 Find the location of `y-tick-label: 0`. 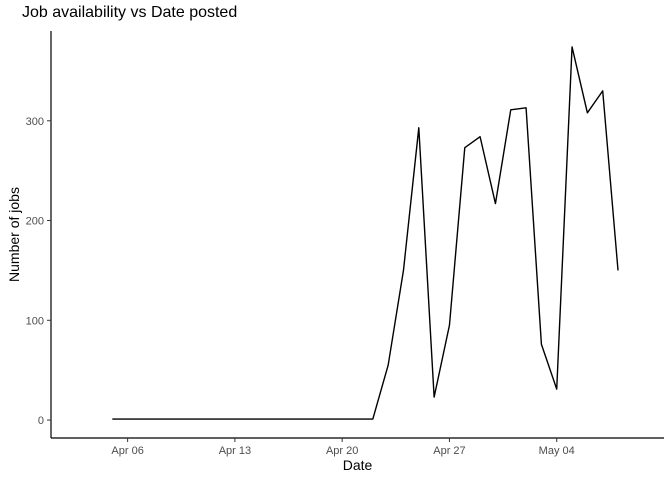

y-tick-label: 0 is located at coordinates (41, 421).